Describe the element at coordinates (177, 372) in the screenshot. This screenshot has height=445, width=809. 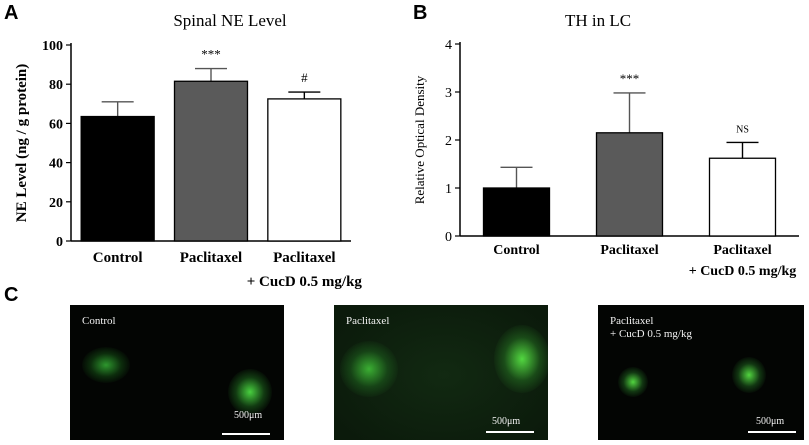
I see `micrograph-control: Control 500μm` at that location.